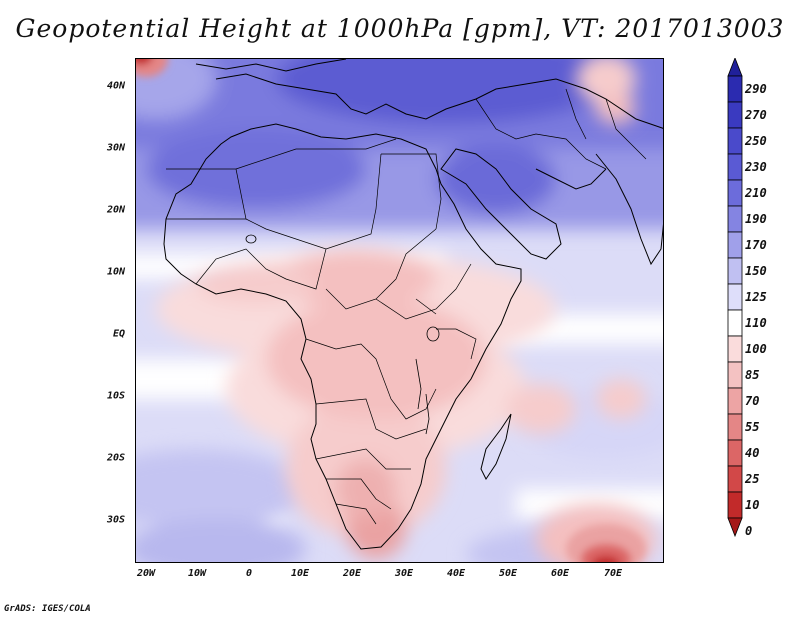 The image size is (800, 618). What do you see at coordinates (115, 210) in the screenshot?
I see `lat-label-20n: 20N` at bounding box center [115, 210].